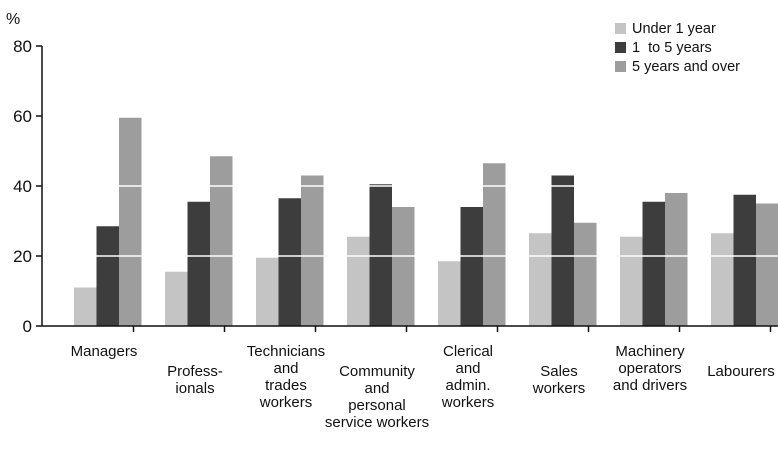 This screenshot has width=778, height=449. What do you see at coordinates (722, 279) in the screenshot?
I see `bar-labourers-under-1-year` at bounding box center [722, 279].